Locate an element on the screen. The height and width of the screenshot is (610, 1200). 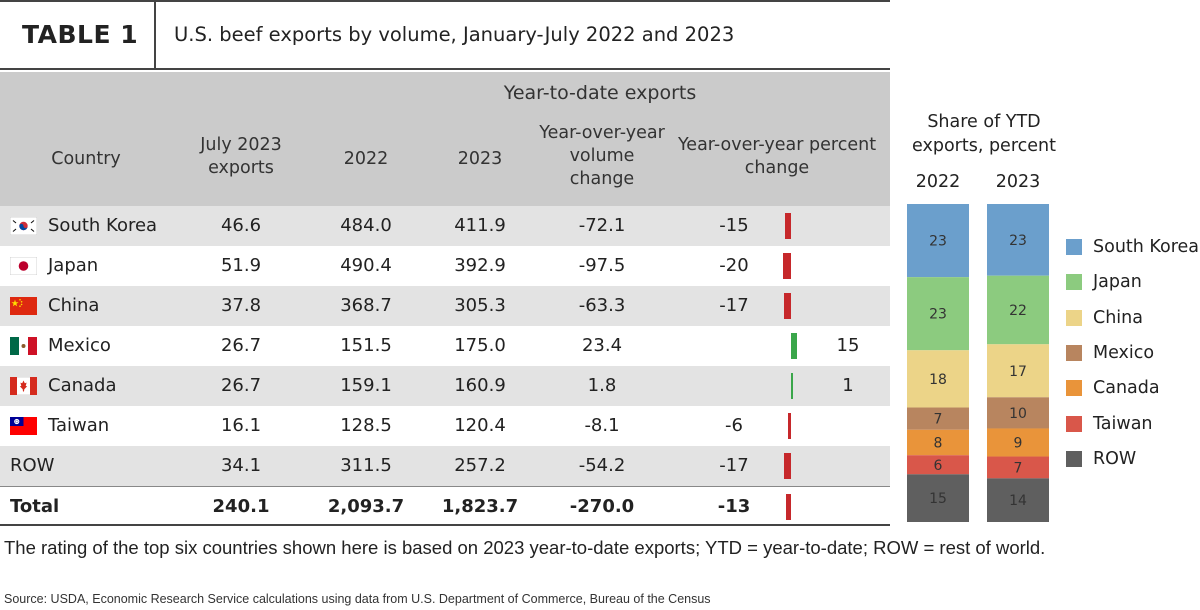
country-name: Japan is located at coordinates (73, 265).